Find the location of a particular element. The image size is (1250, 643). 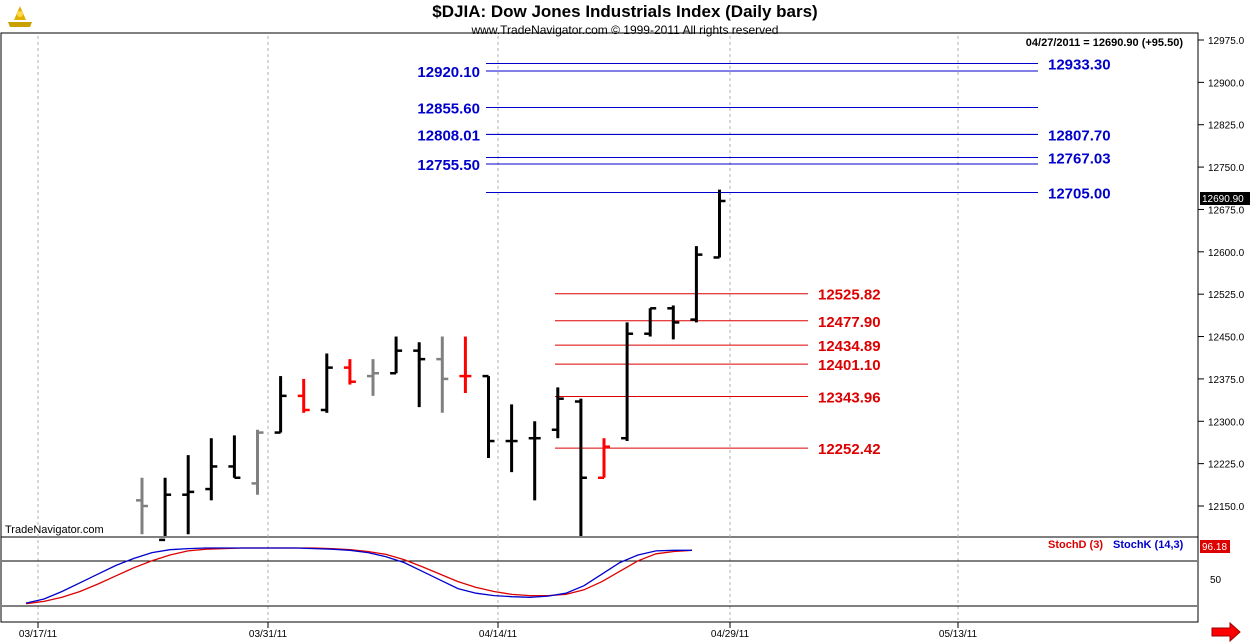

date-axis: 03/17/11 03/31/11 04/14/11 04/29/11 05/13/11 is located at coordinates (498, 631).